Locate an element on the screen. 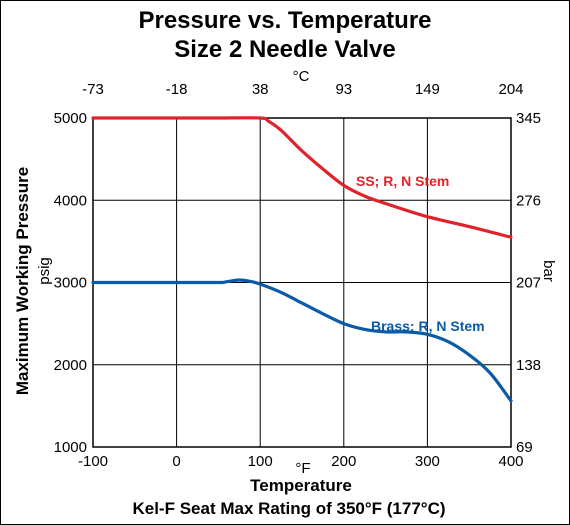  x-tick-label-top: 149 is located at coordinates (427, 89).